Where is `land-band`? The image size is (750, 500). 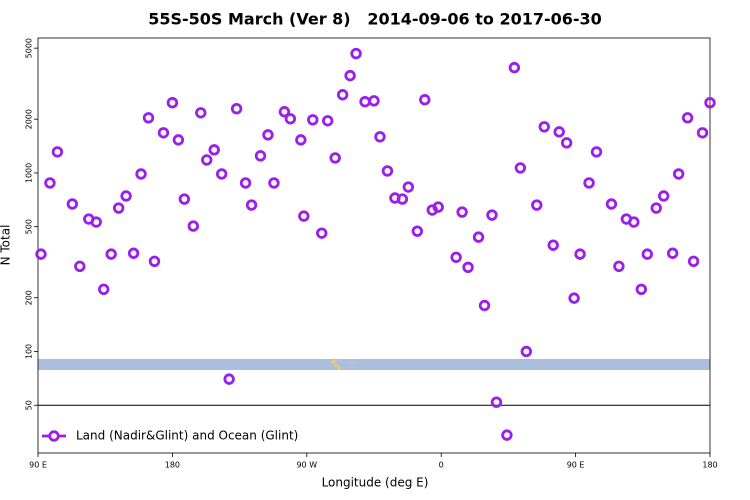
land-band is located at coordinates (374, 364).